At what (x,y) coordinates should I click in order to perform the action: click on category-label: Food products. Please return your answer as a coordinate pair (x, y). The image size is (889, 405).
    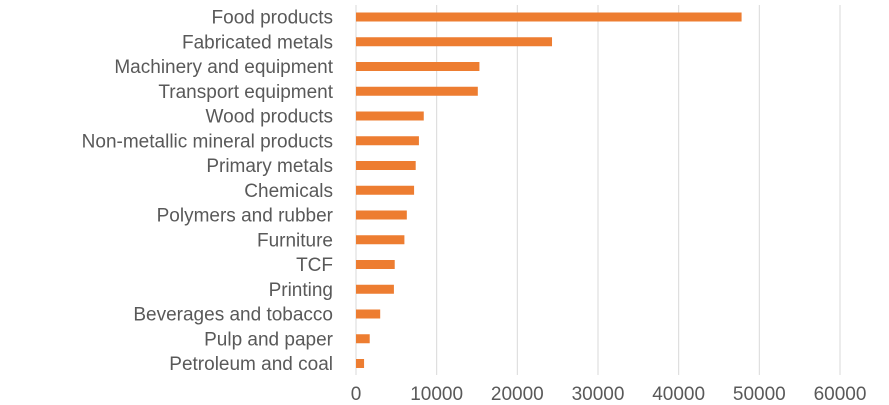
    Looking at the image, I should click on (272, 18).